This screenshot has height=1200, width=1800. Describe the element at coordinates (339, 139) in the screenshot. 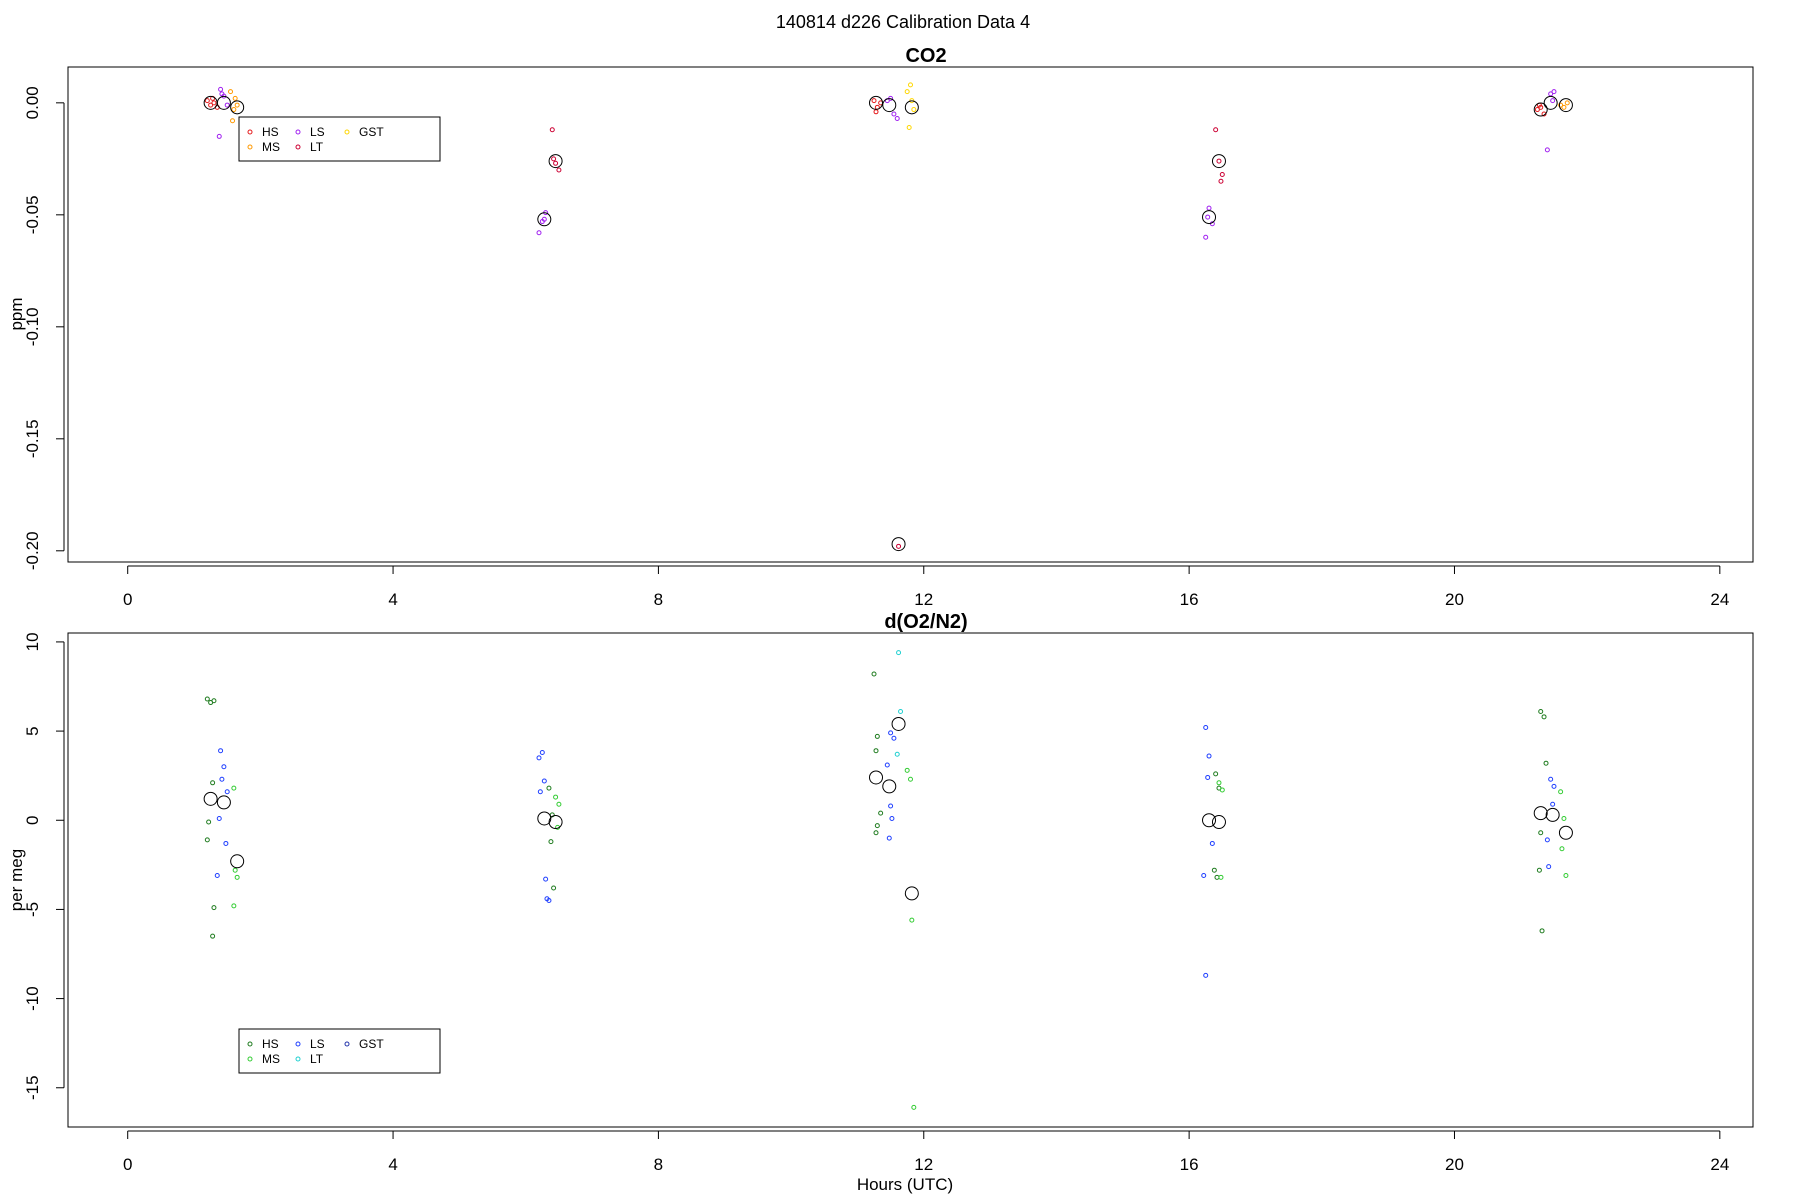

I see `co2-legend-box` at that location.